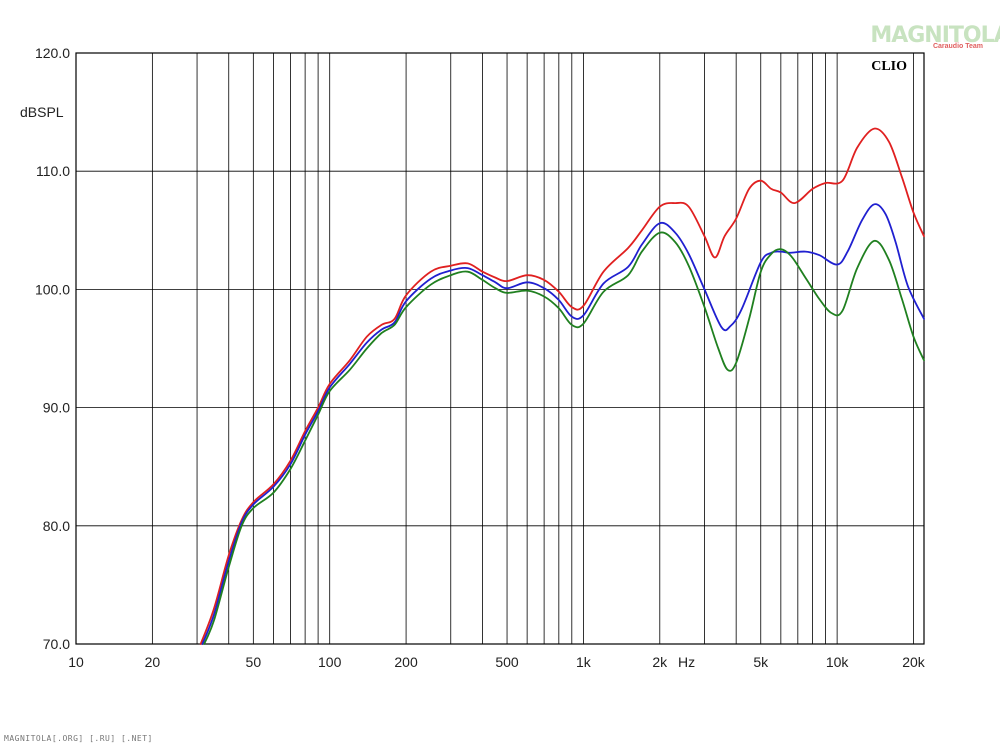 Image resolution: width=1000 pixels, height=750 pixels. Describe the element at coordinates (76, 662) in the screenshot. I see `x-tick-label: 10` at that location.